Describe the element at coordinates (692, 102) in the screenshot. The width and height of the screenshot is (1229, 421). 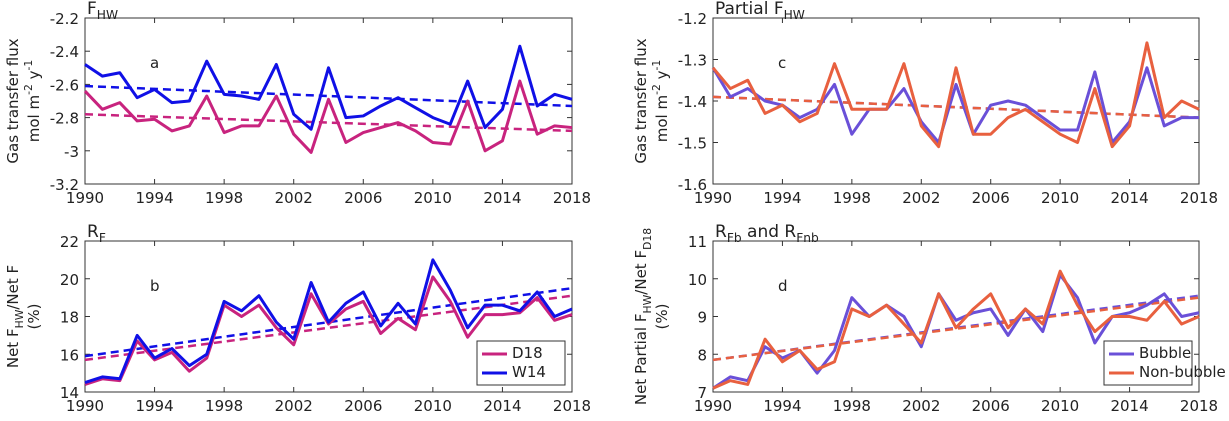
I see `y-tick-label: -1.4` at that location.